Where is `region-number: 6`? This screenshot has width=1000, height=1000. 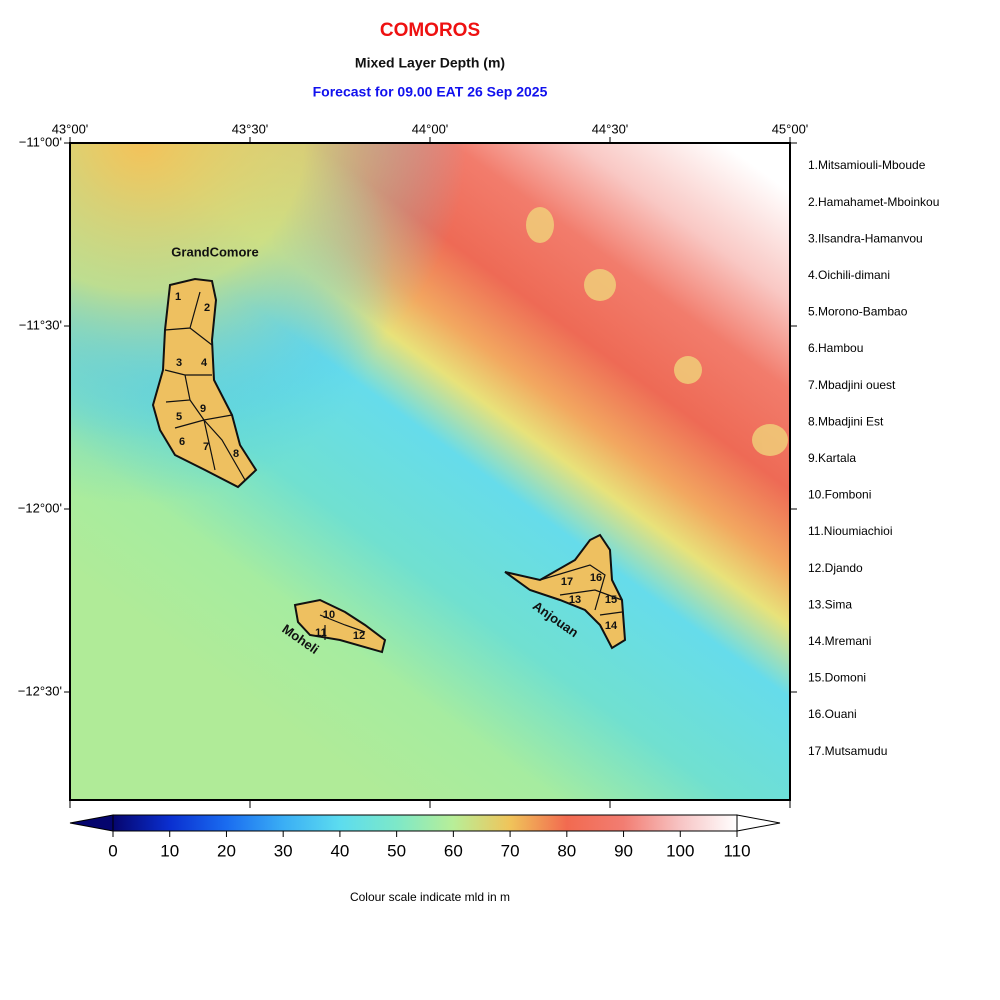
region-number: 6 is located at coordinates (182, 442).